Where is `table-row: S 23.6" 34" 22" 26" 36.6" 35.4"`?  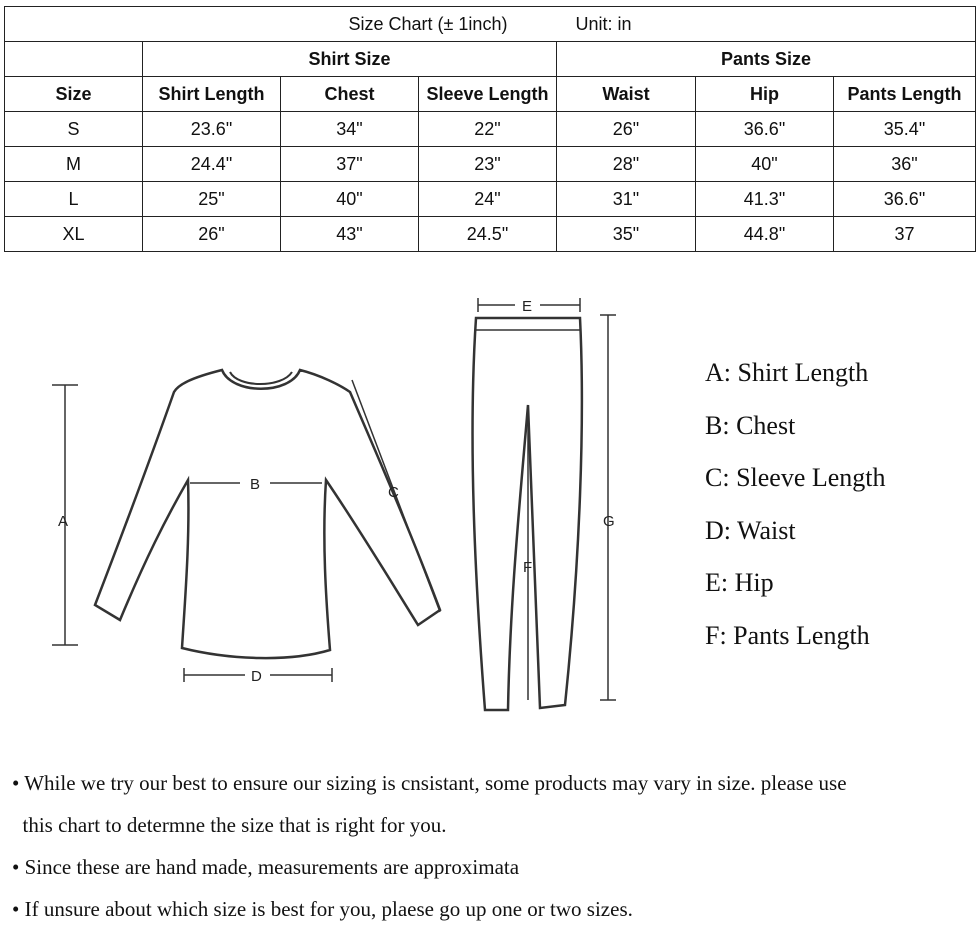
table-row: S 23.6" 34" 22" 26" 36.6" 35.4" is located at coordinates (490, 129).